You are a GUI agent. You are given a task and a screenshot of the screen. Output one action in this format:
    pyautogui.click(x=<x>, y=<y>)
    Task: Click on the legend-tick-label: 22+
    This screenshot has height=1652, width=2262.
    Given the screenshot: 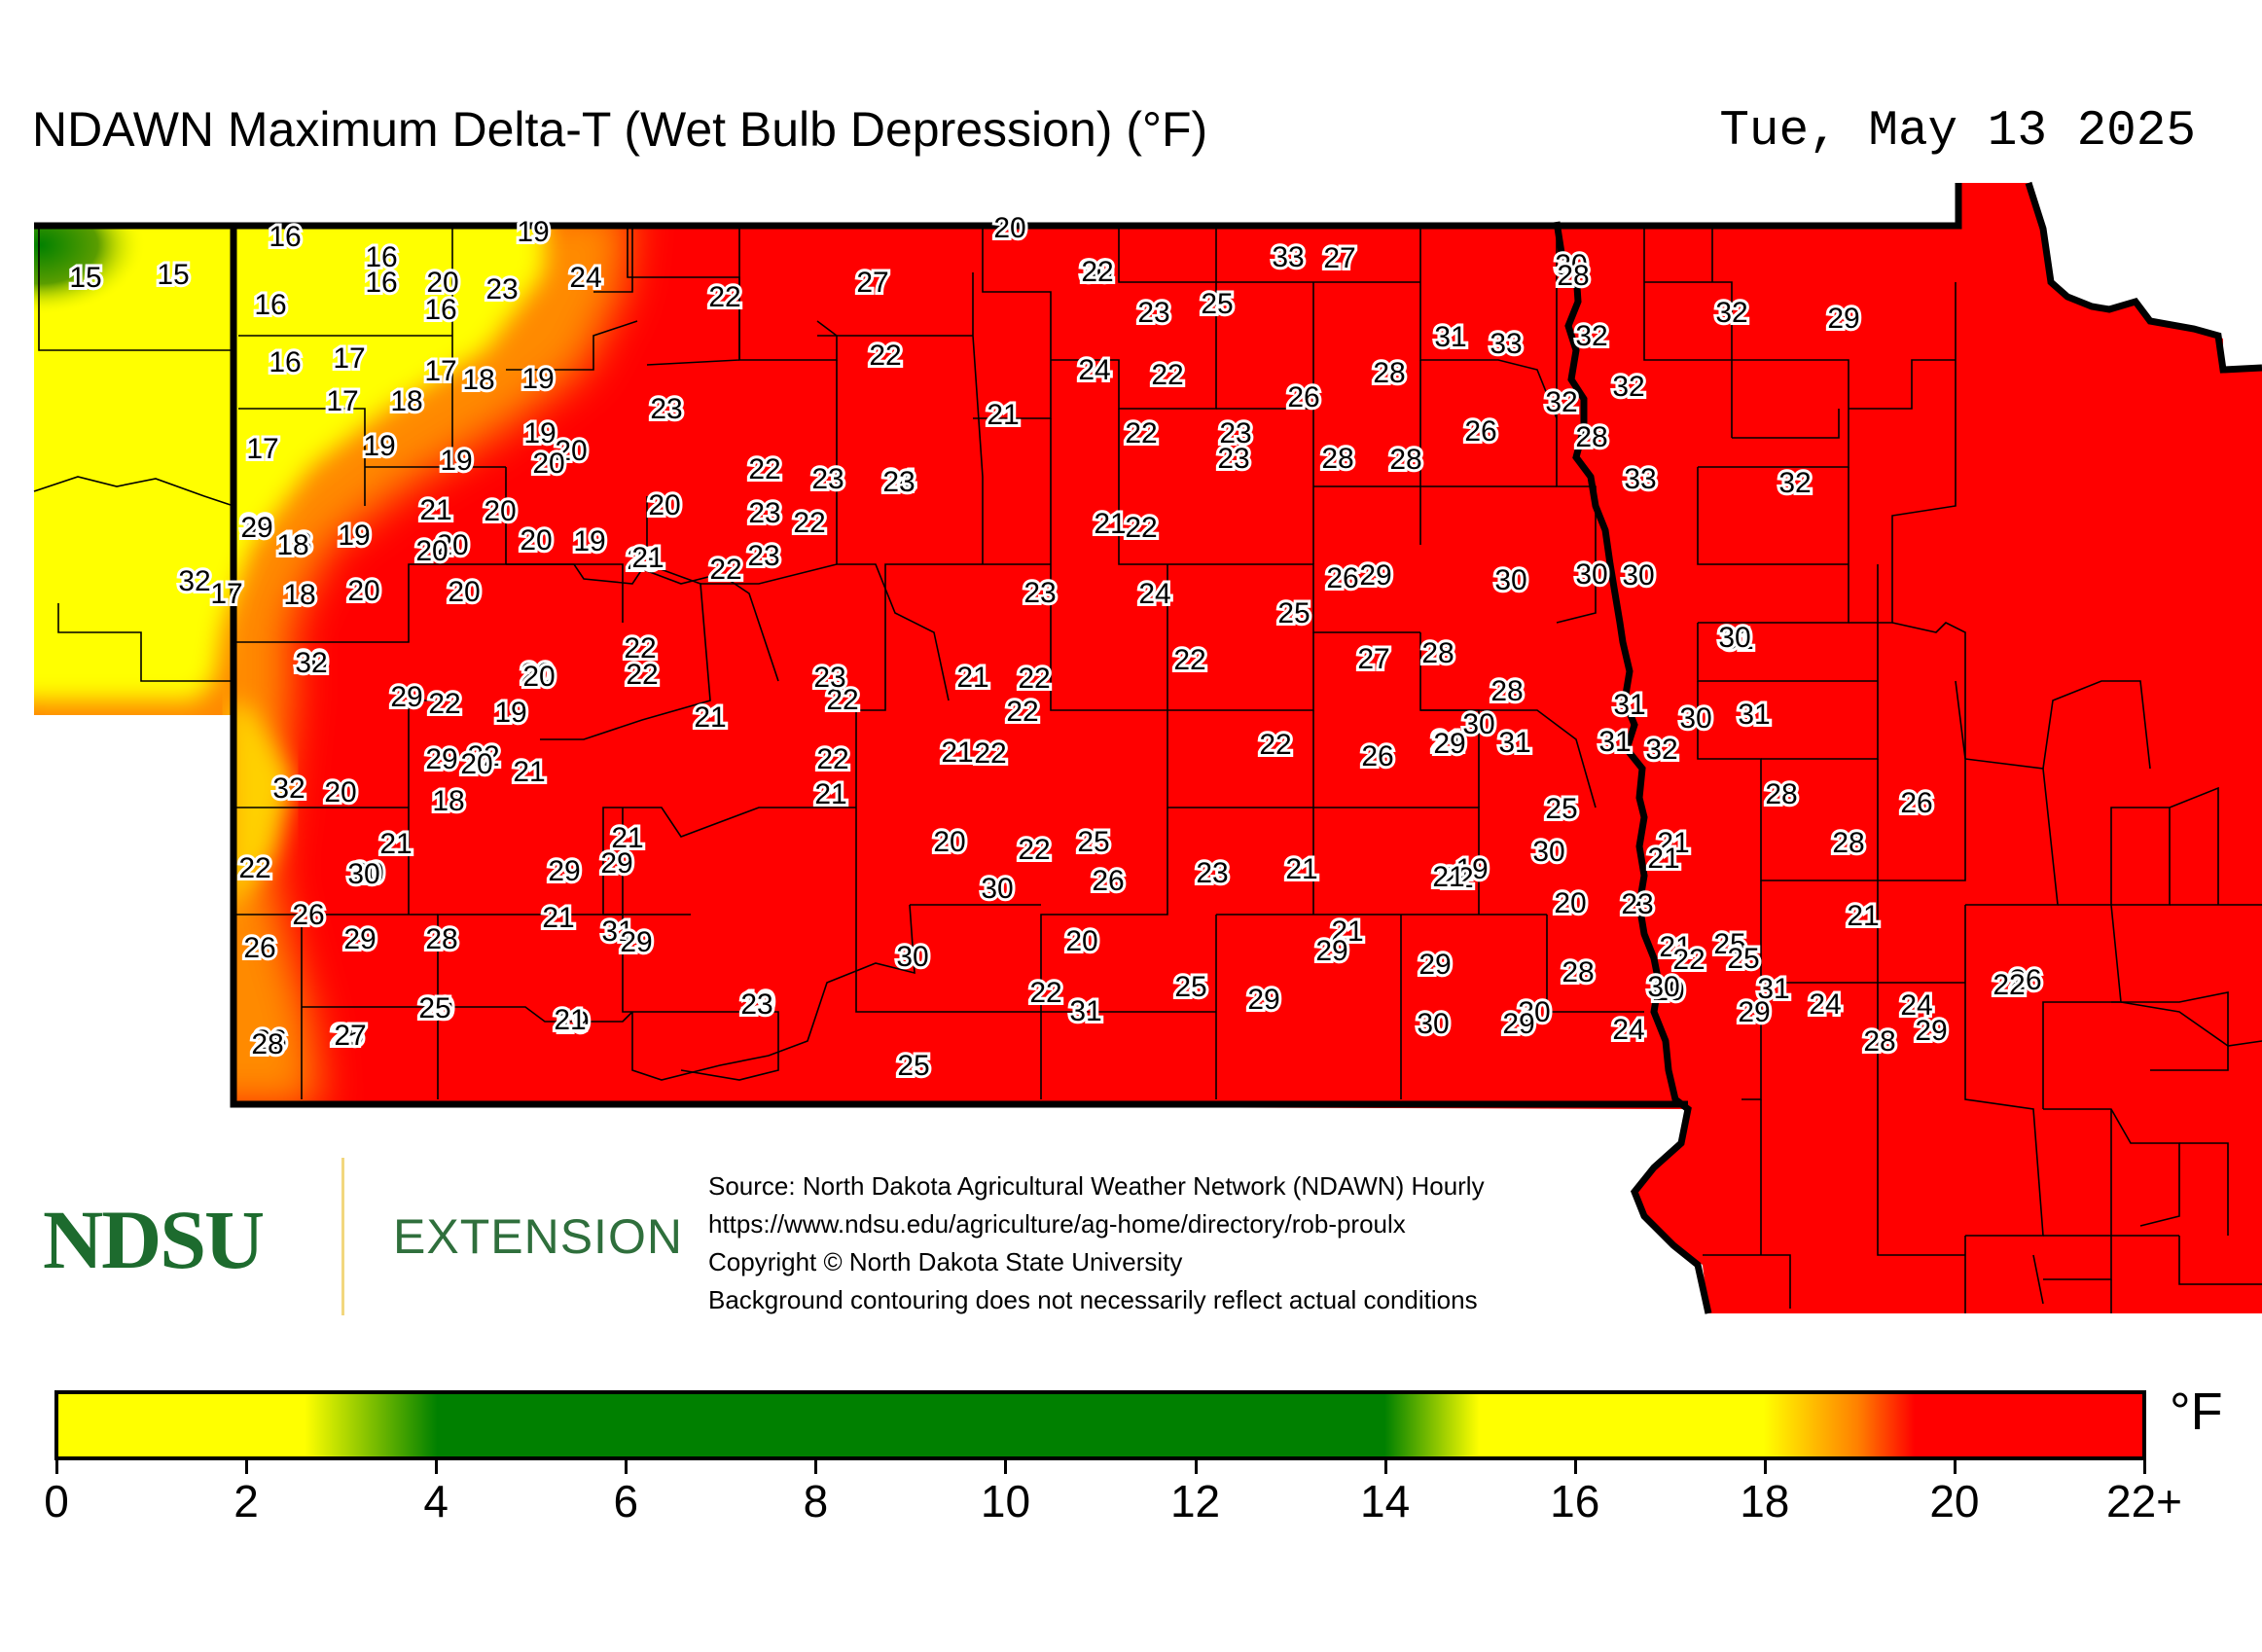 What is the action you would take?
    pyautogui.click(x=2144, y=1501)
    